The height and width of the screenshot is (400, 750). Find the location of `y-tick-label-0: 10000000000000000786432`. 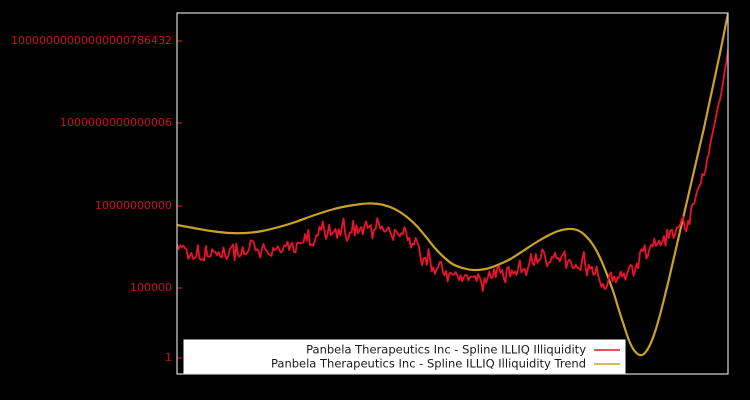

y-tick-label-0: 10000000000000000786432 is located at coordinates (91, 40).